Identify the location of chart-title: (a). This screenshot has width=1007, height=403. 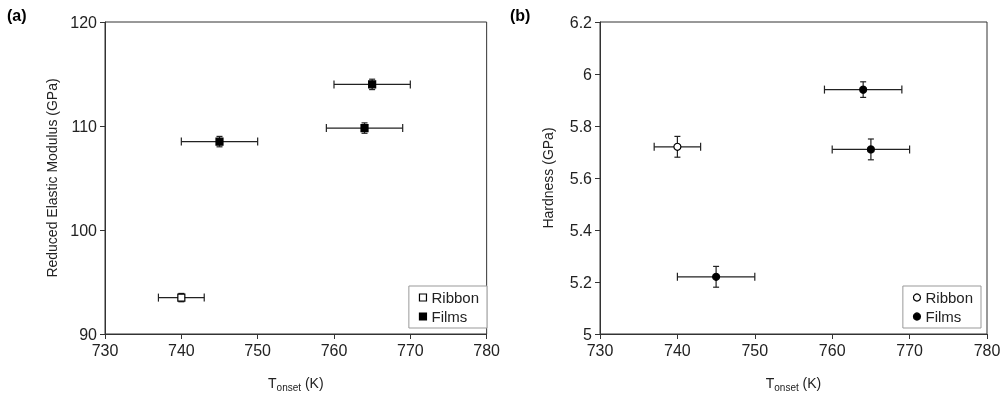
(17, 15).